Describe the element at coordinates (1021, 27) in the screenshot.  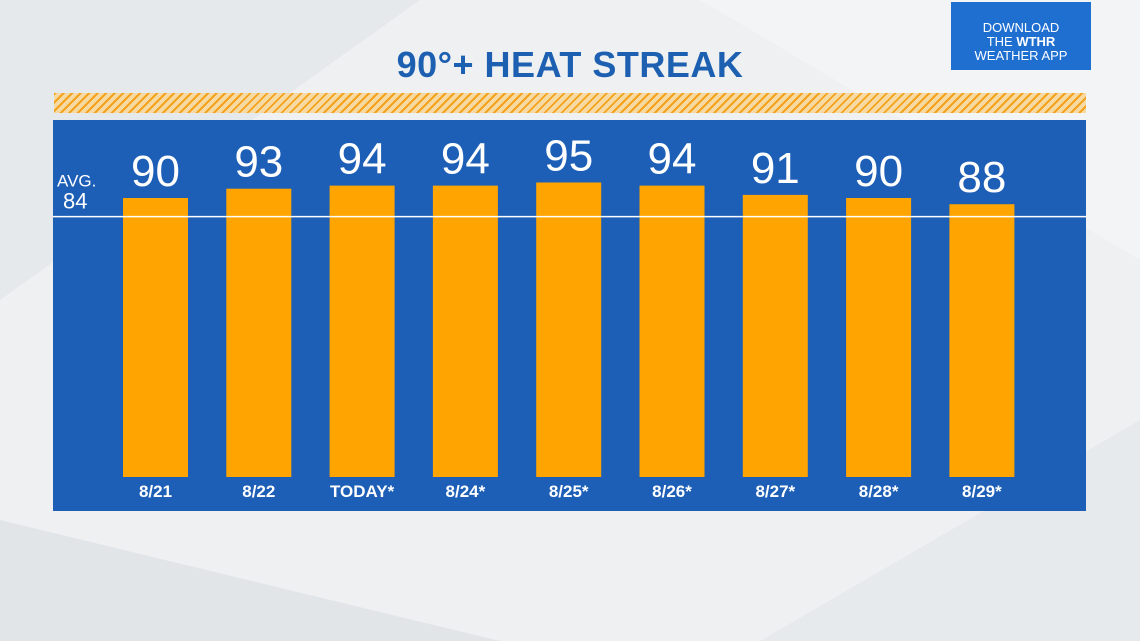
I see `badge-line-download: DOWNLOAD` at that location.